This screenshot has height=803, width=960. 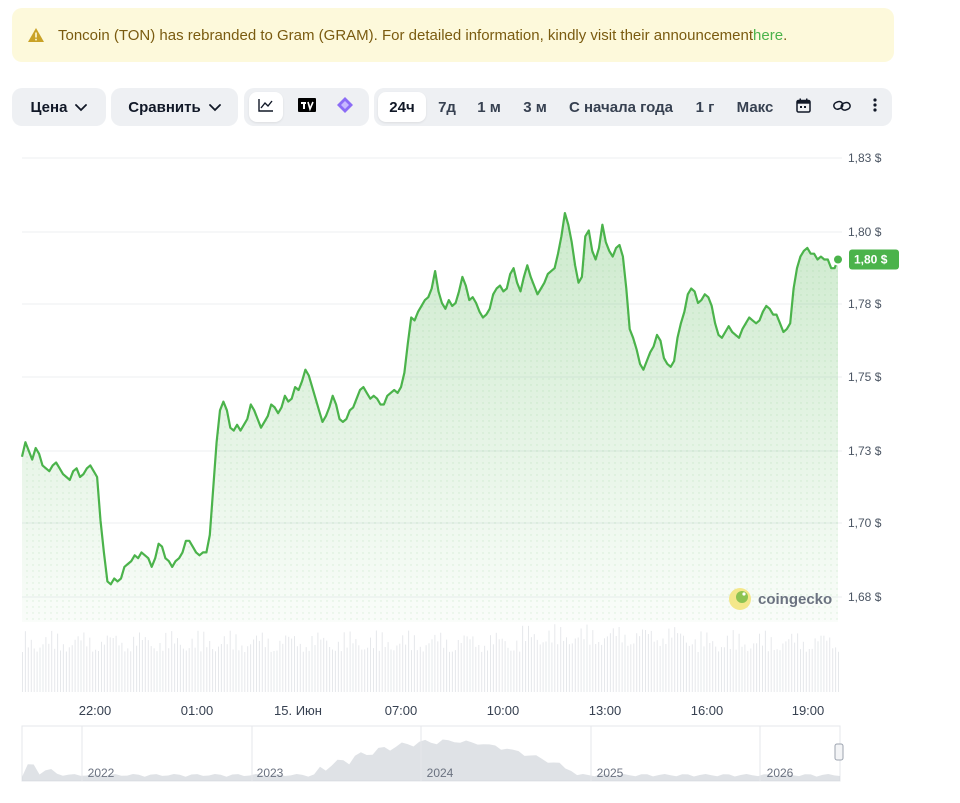 I want to click on x-tick-label: 15. Июн, so click(x=298, y=710).